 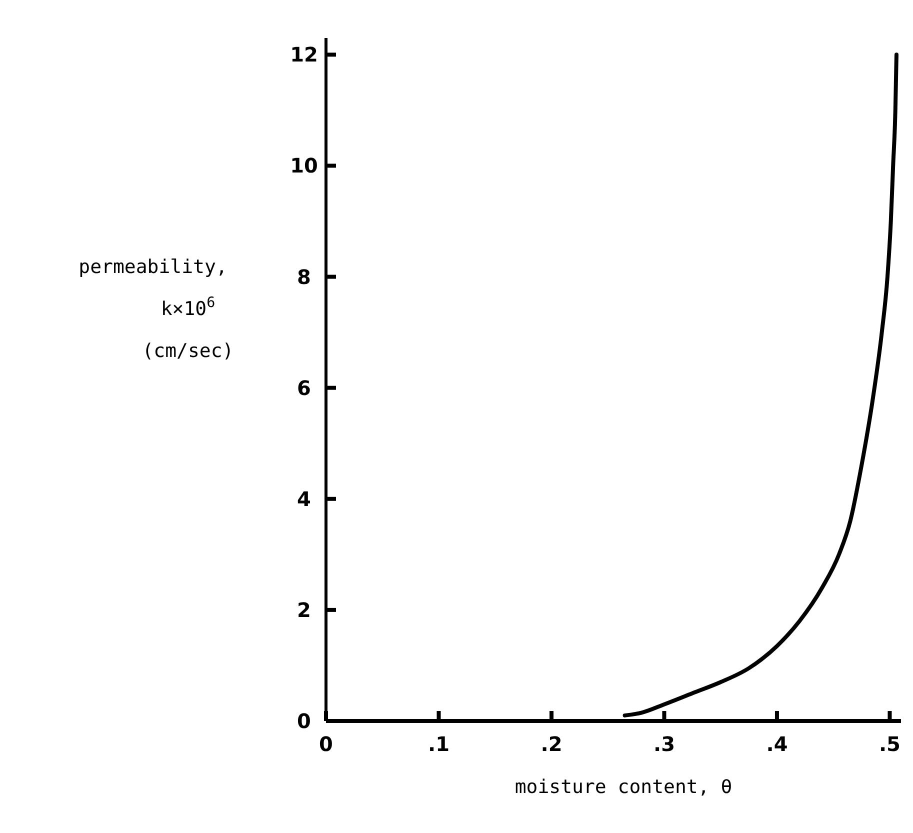 I want to click on x-tick-label: .5, so click(x=889, y=744).